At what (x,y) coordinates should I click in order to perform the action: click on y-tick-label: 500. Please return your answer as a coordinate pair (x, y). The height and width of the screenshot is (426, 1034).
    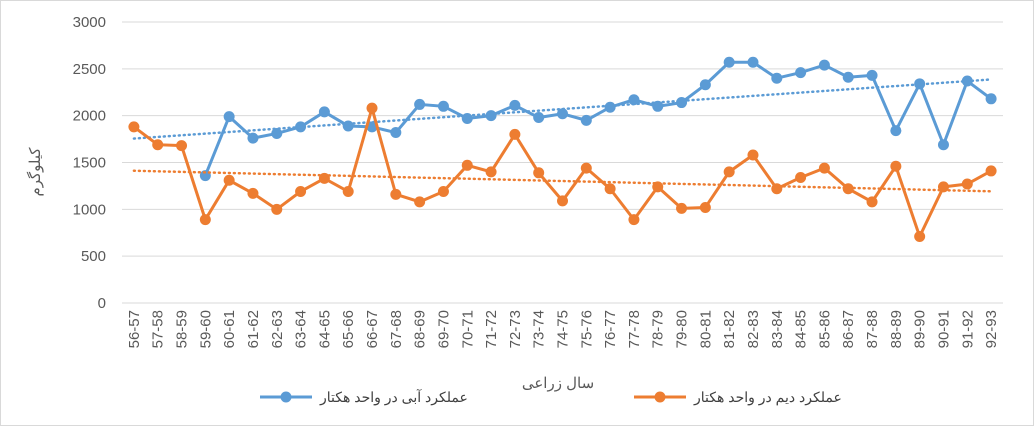
    Looking at the image, I should click on (93, 256).